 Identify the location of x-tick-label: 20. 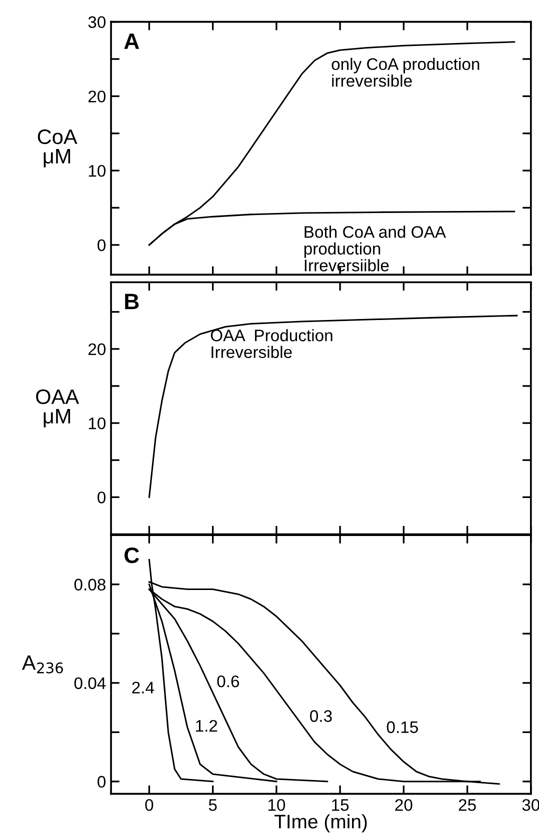
(403, 805).